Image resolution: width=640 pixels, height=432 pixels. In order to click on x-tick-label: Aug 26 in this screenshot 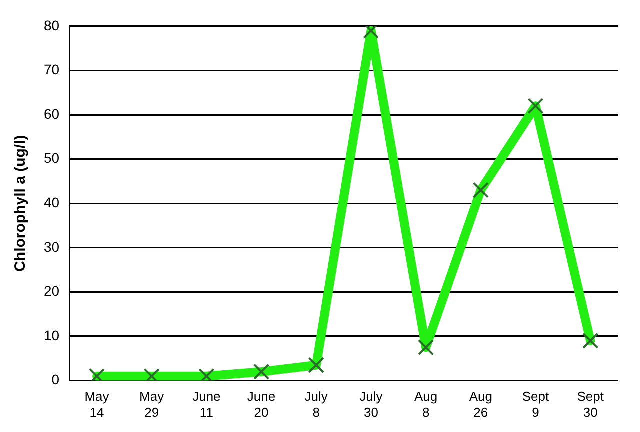, I will do `click(480, 404)`.